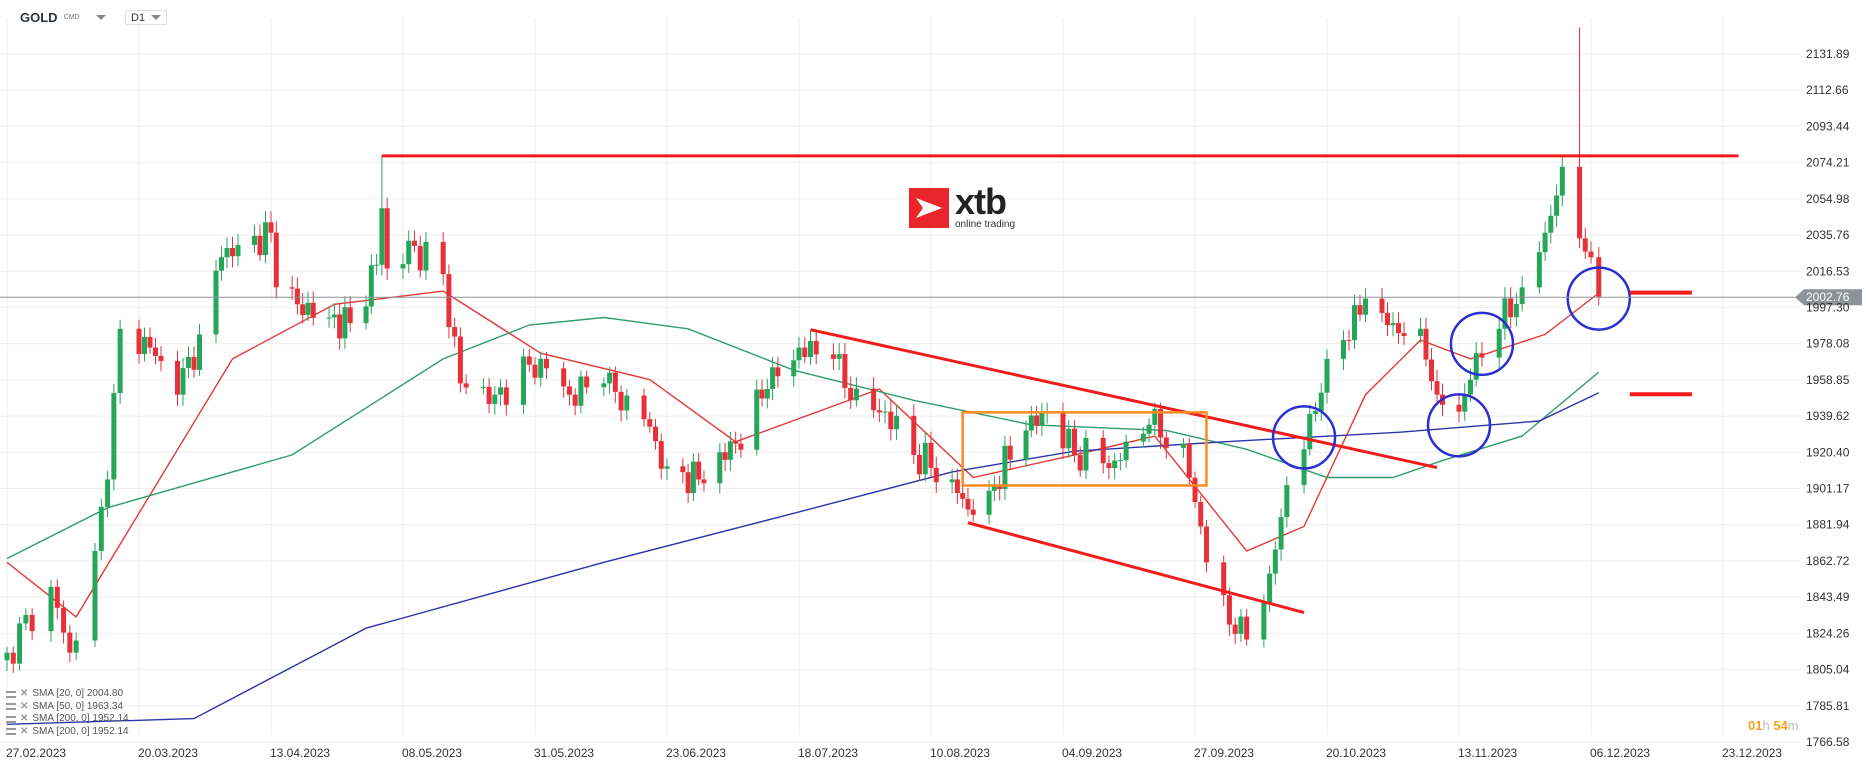 Image resolution: width=1866 pixels, height=767 pixels. What do you see at coordinates (1828, 742) in the screenshot?
I see `y-tick-label: 1766.58` at bounding box center [1828, 742].